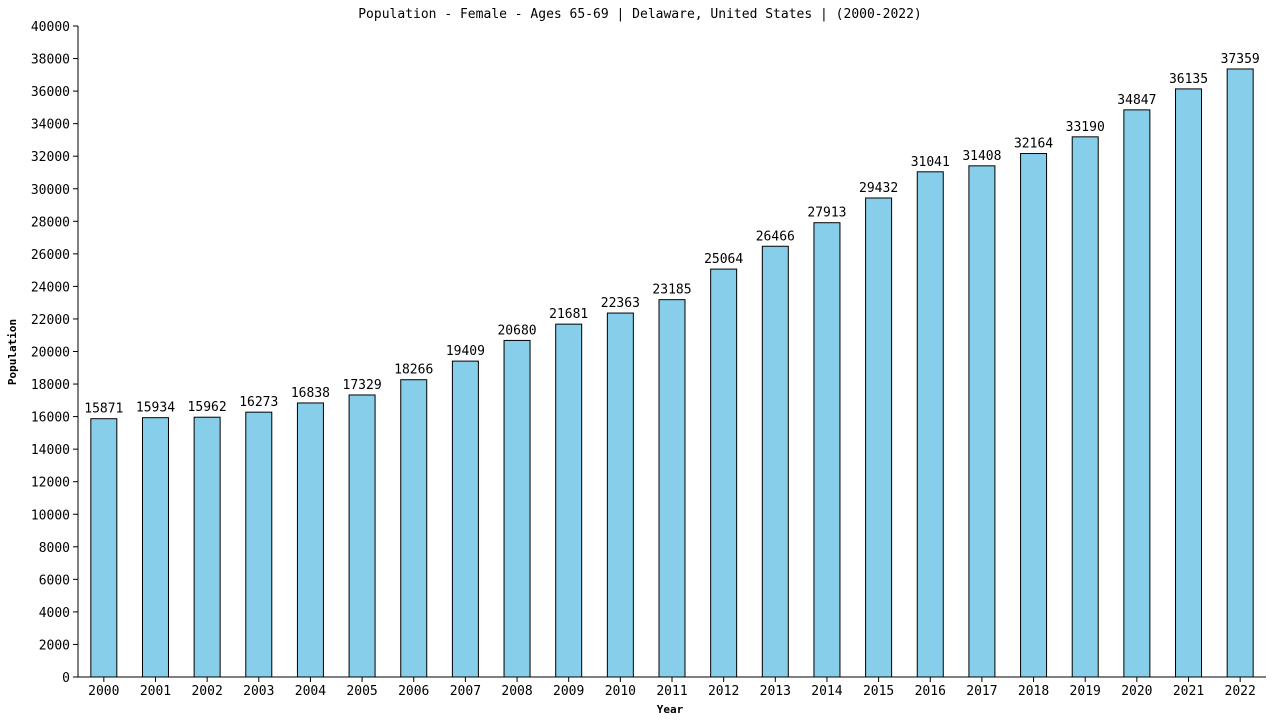  Describe the element at coordinates (50, 353) in the screenshot. I see `y-tick-label: 20000` at that location.